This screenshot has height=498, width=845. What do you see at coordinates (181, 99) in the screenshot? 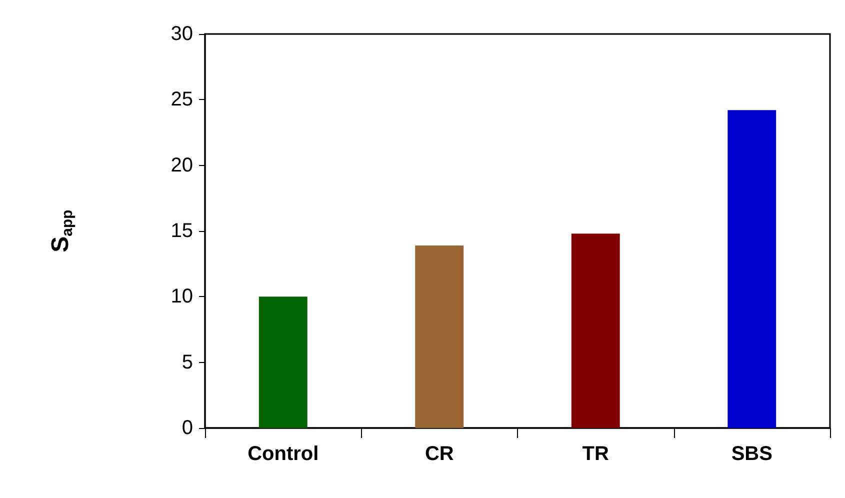
I see `y-tick-label: 25` at bounding box center [181, 99].